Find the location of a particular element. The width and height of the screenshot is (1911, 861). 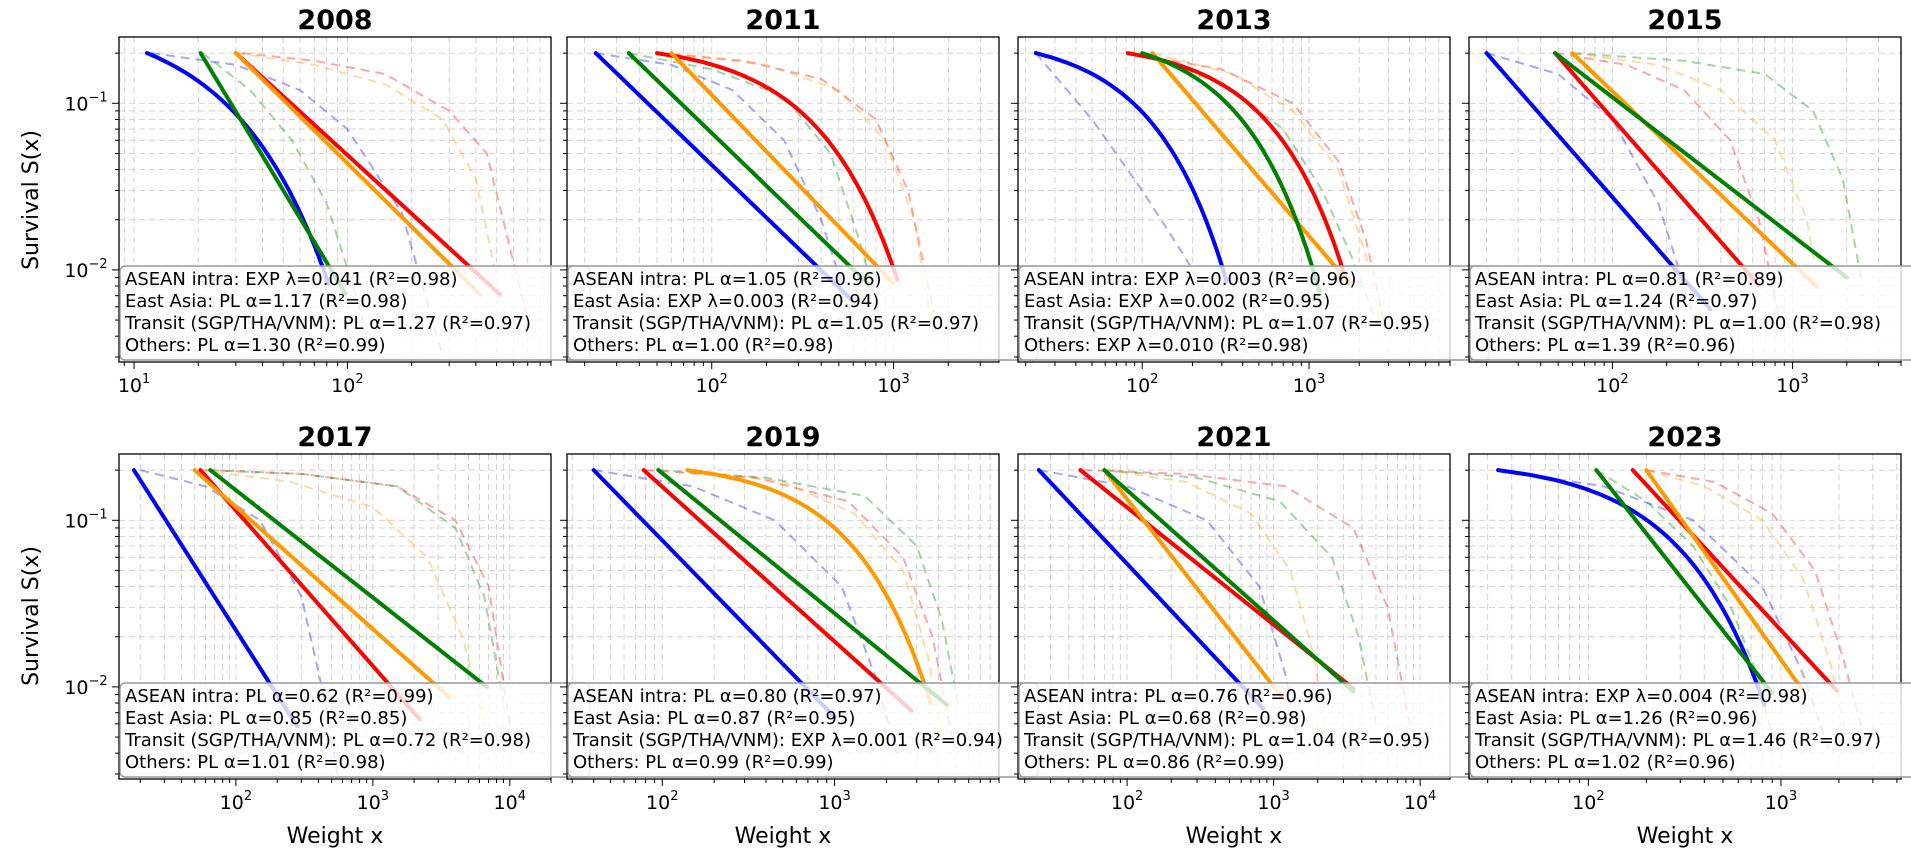

legend-entry: Others: PL α=0.86 (R²=0.99) is located at coordinates (1154, 762).